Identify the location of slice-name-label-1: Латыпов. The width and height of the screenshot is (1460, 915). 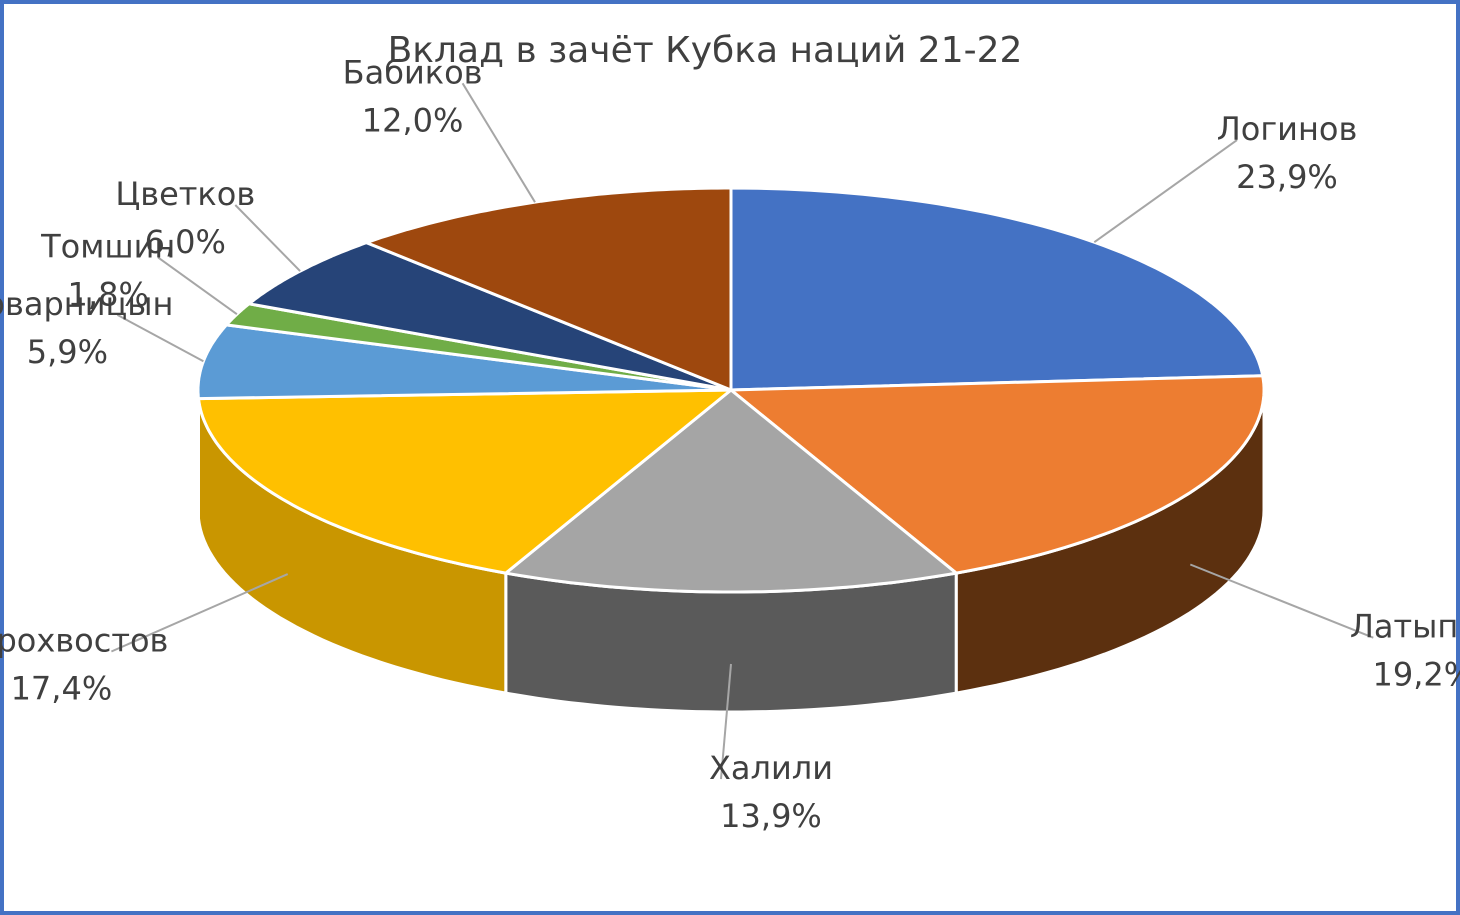
(1405, 627).